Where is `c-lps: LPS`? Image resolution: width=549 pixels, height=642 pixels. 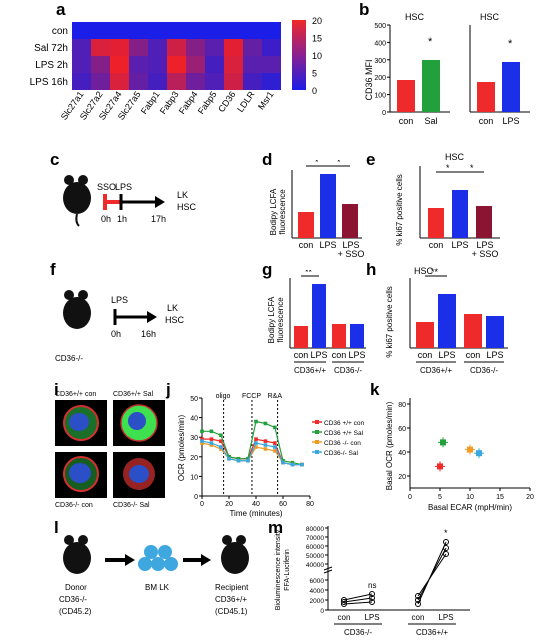 c-lps: LPS is located at coordinates (123, 187).